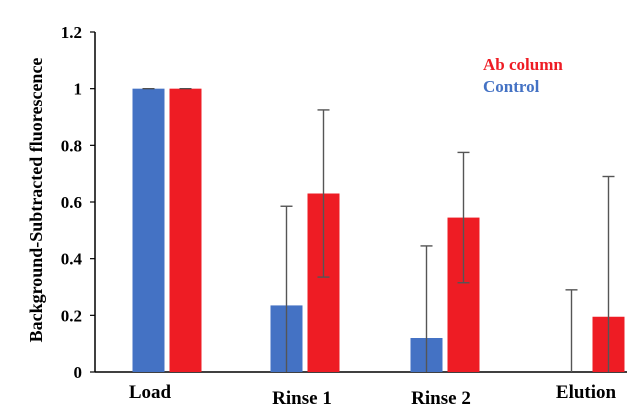 The image size is (627, 408). Describe the element at coordinates (71, 202) in the screenshot. I see `y-tick-label: 0.6` at that location.